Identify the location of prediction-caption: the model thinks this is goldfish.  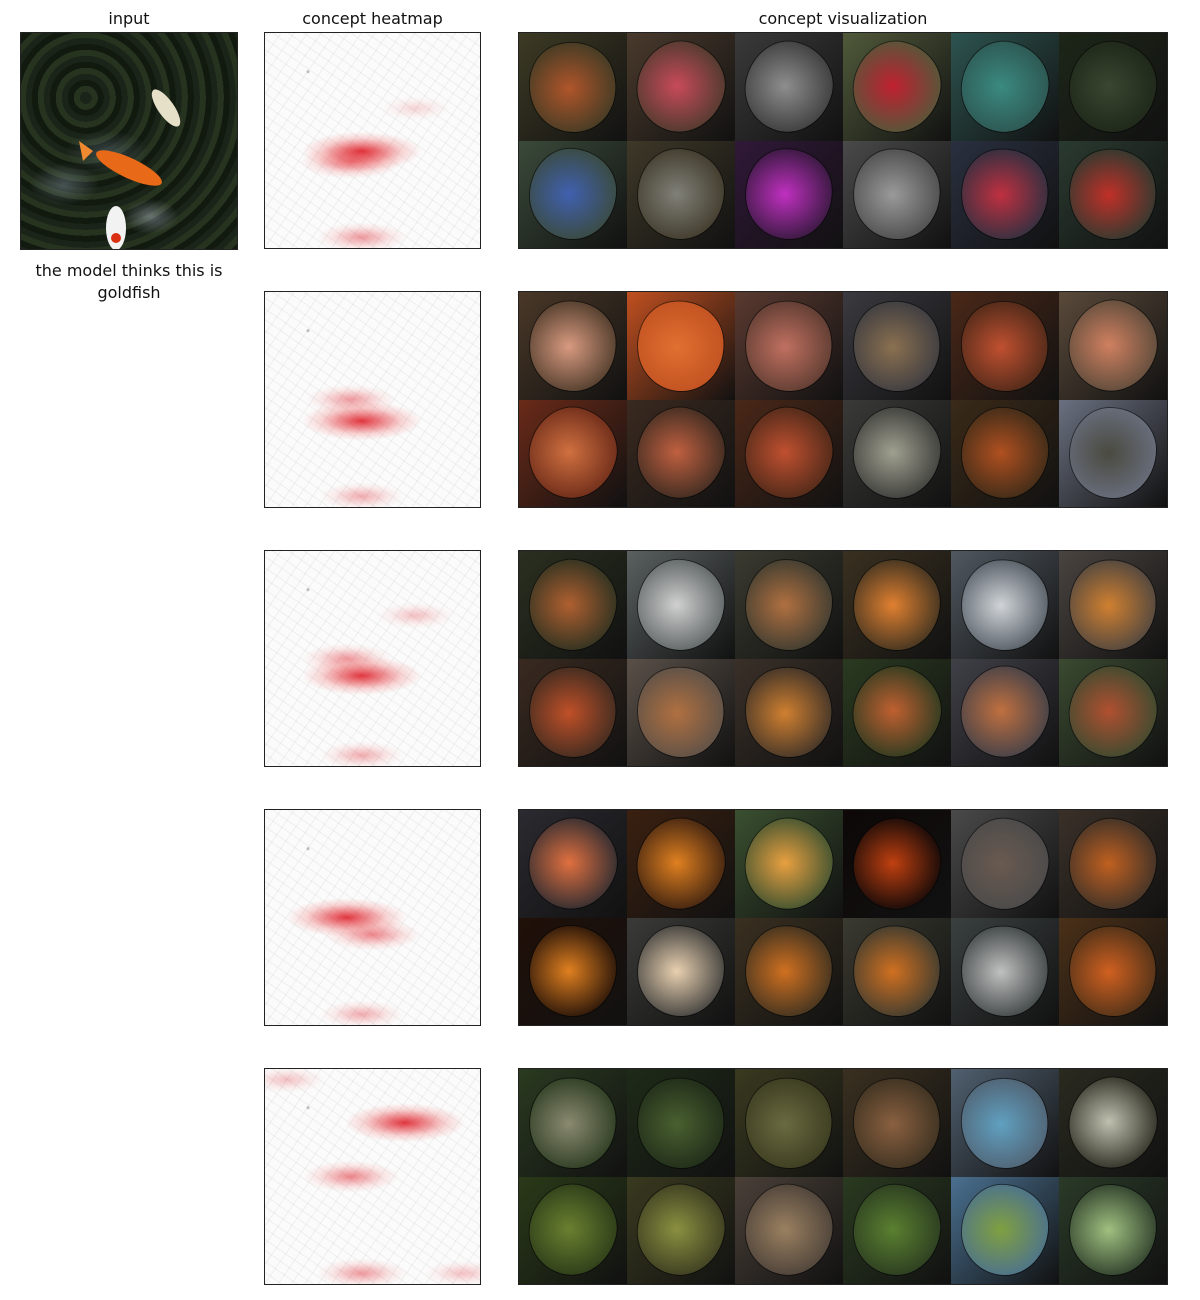
(129, 281).